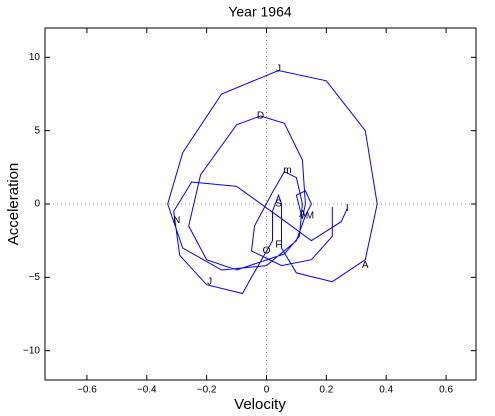  I want to click on x-tick-label: −0.2, so click(207, 390).